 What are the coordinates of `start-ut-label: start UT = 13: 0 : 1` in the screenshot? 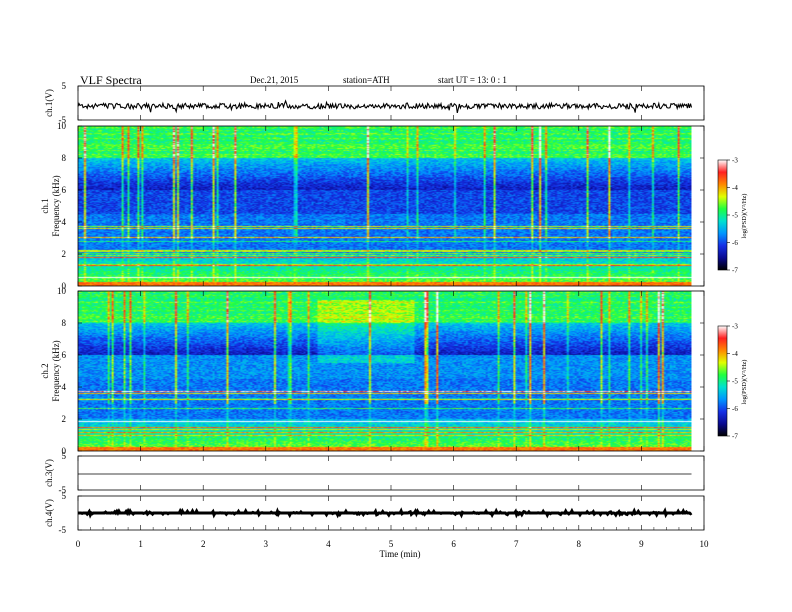 It's located at (472, 80).